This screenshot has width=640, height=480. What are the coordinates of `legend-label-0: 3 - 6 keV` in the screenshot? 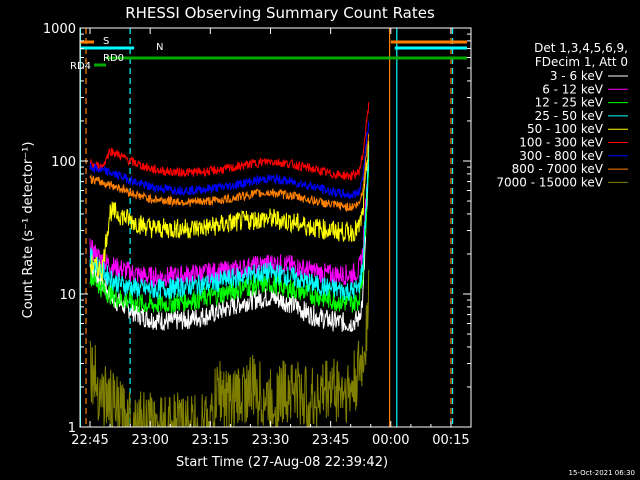 It's located at (577, 76).